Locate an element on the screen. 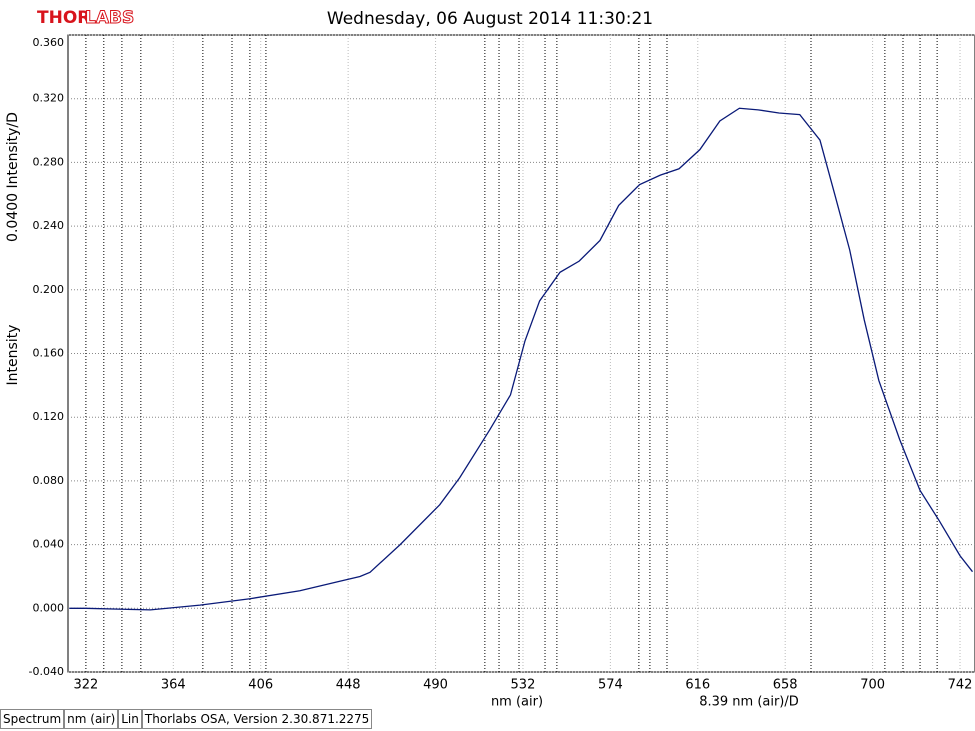 The width and height of the screenshot is (975, 731). x-tick-label: 742 is located at coordinates (960, 685).